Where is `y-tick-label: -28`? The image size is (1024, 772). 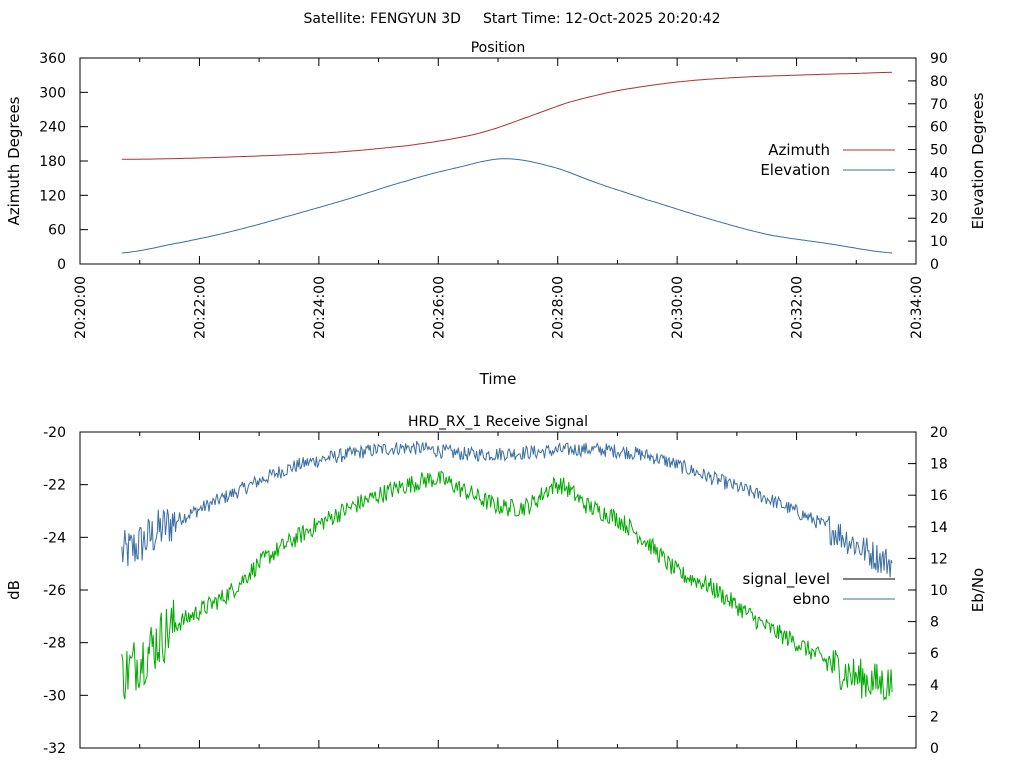
y-tick-label: -28 is located at coordinates (54, 644).